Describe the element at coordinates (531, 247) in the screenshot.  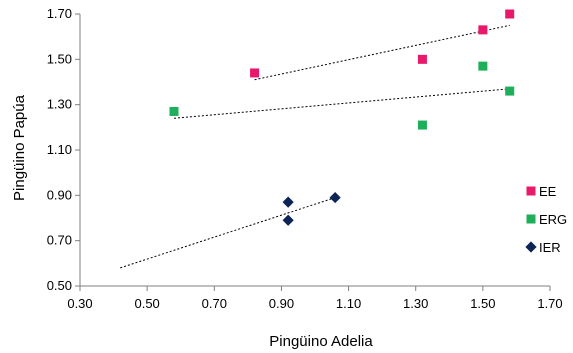
I see `legend-marker-ier` at that location.